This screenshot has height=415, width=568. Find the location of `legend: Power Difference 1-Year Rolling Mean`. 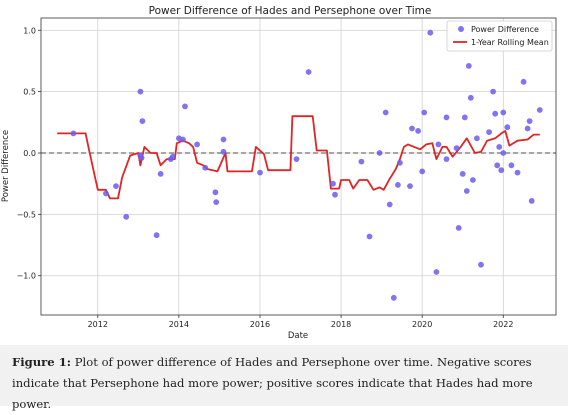

legend: Power Difference 1-Year Rolling Mean is located at coordinates (499, 36).